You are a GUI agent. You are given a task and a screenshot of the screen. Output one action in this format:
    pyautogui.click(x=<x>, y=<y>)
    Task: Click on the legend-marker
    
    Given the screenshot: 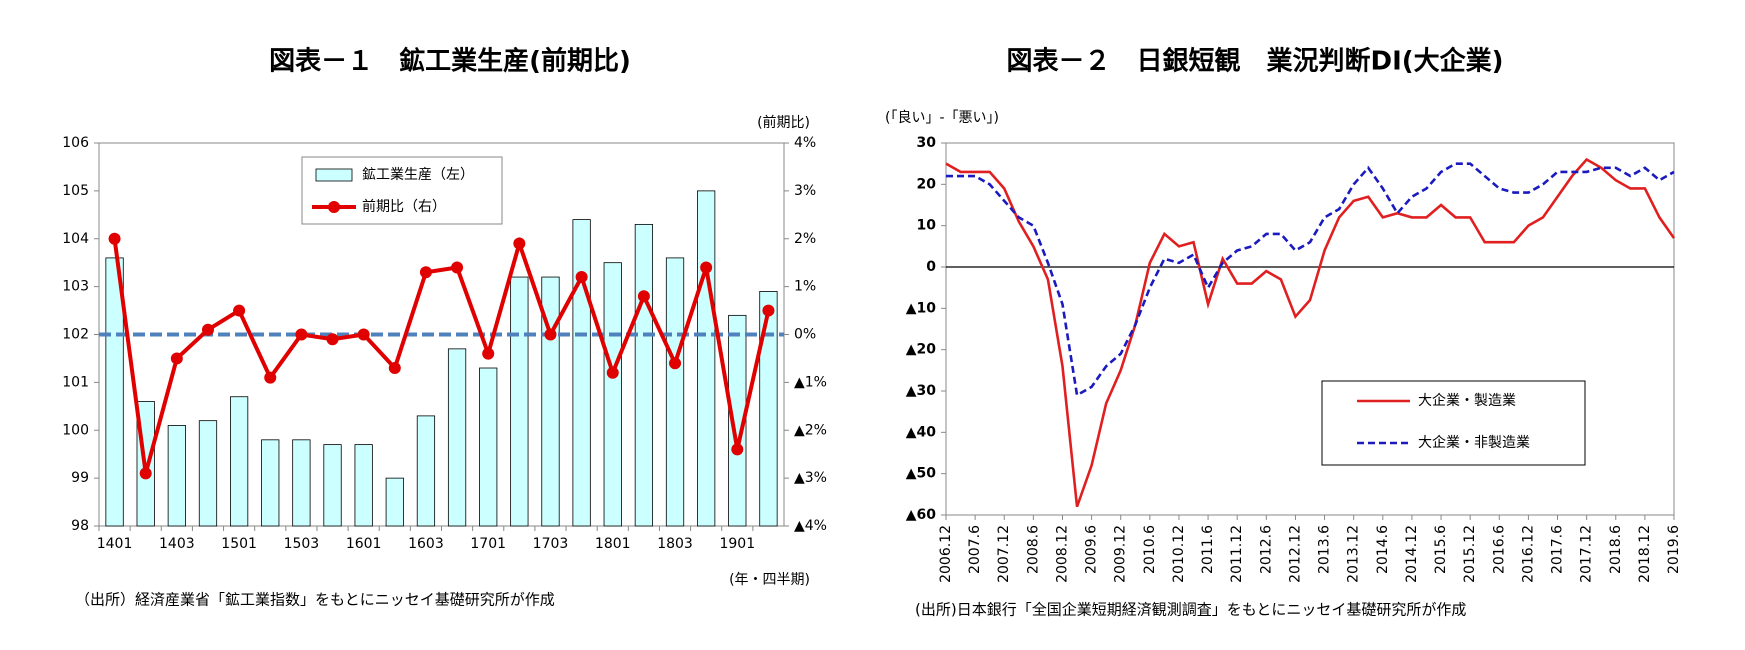 What is the action you would take?
    pyautogui.click(x=334, y=207)
    